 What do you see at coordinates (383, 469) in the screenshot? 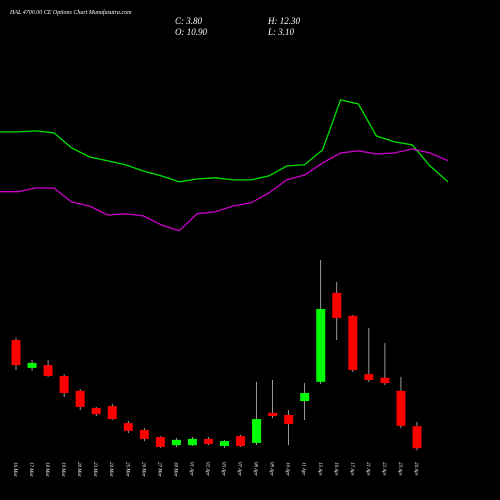
I see `x-tick-label: 22 Apr` at bounding box center [383, 469].